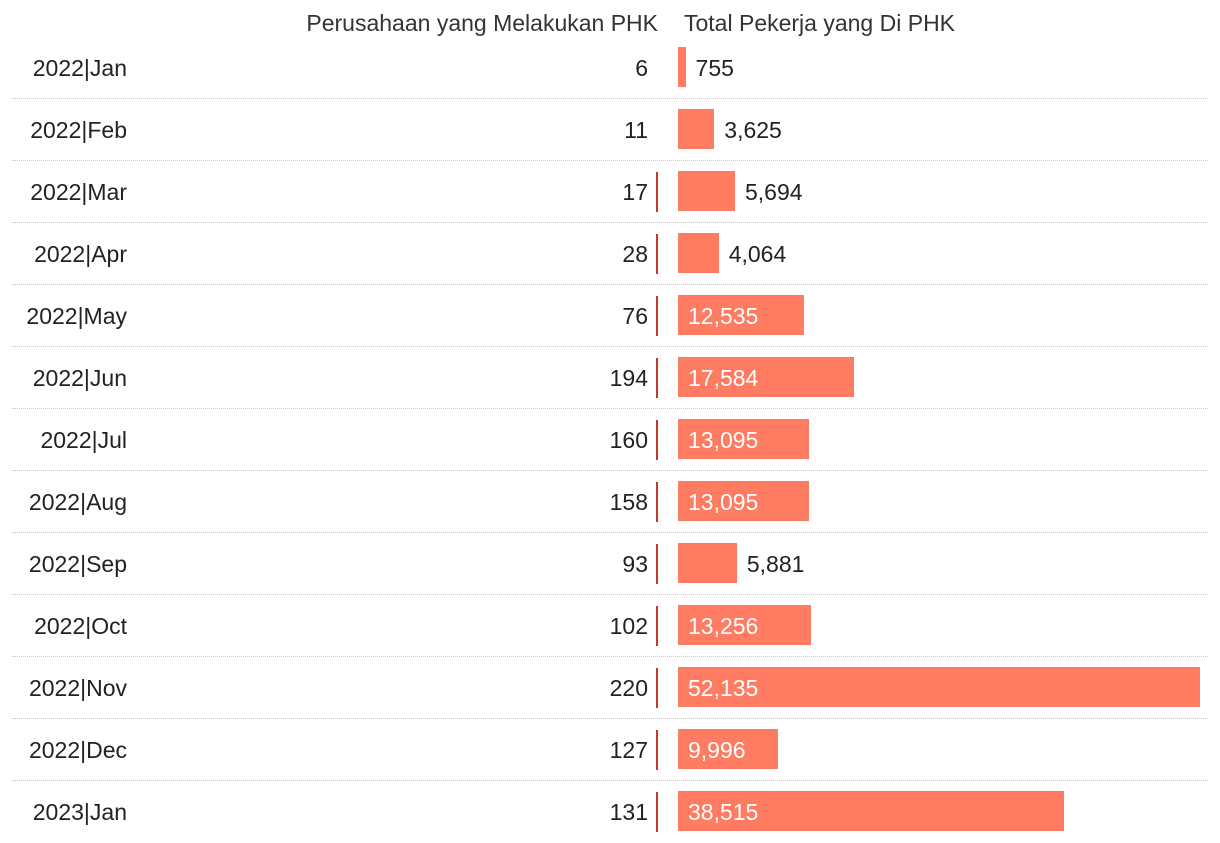  What do you see at coordinates (723, 812) in the screenshot?
I see `workers-value: 38,515` at bounding box center [723, 812].